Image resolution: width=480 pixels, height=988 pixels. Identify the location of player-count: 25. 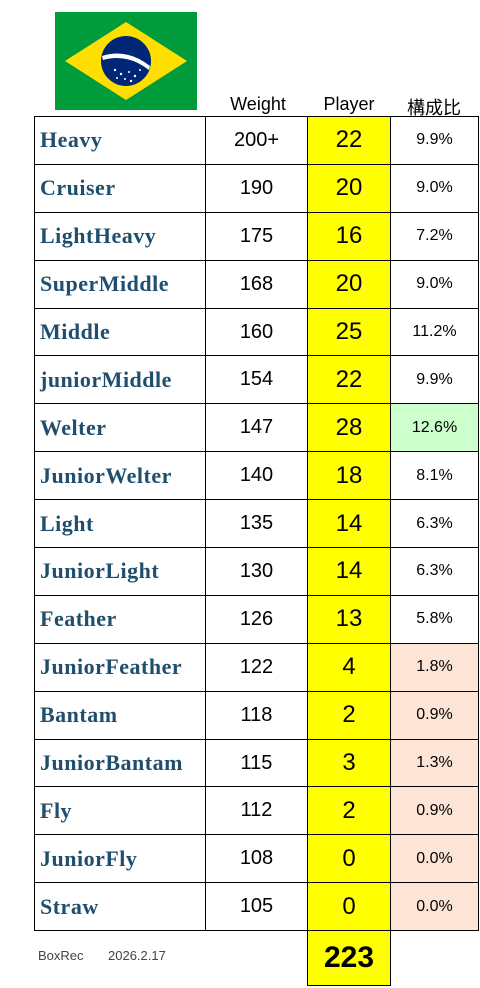
(349, 332).